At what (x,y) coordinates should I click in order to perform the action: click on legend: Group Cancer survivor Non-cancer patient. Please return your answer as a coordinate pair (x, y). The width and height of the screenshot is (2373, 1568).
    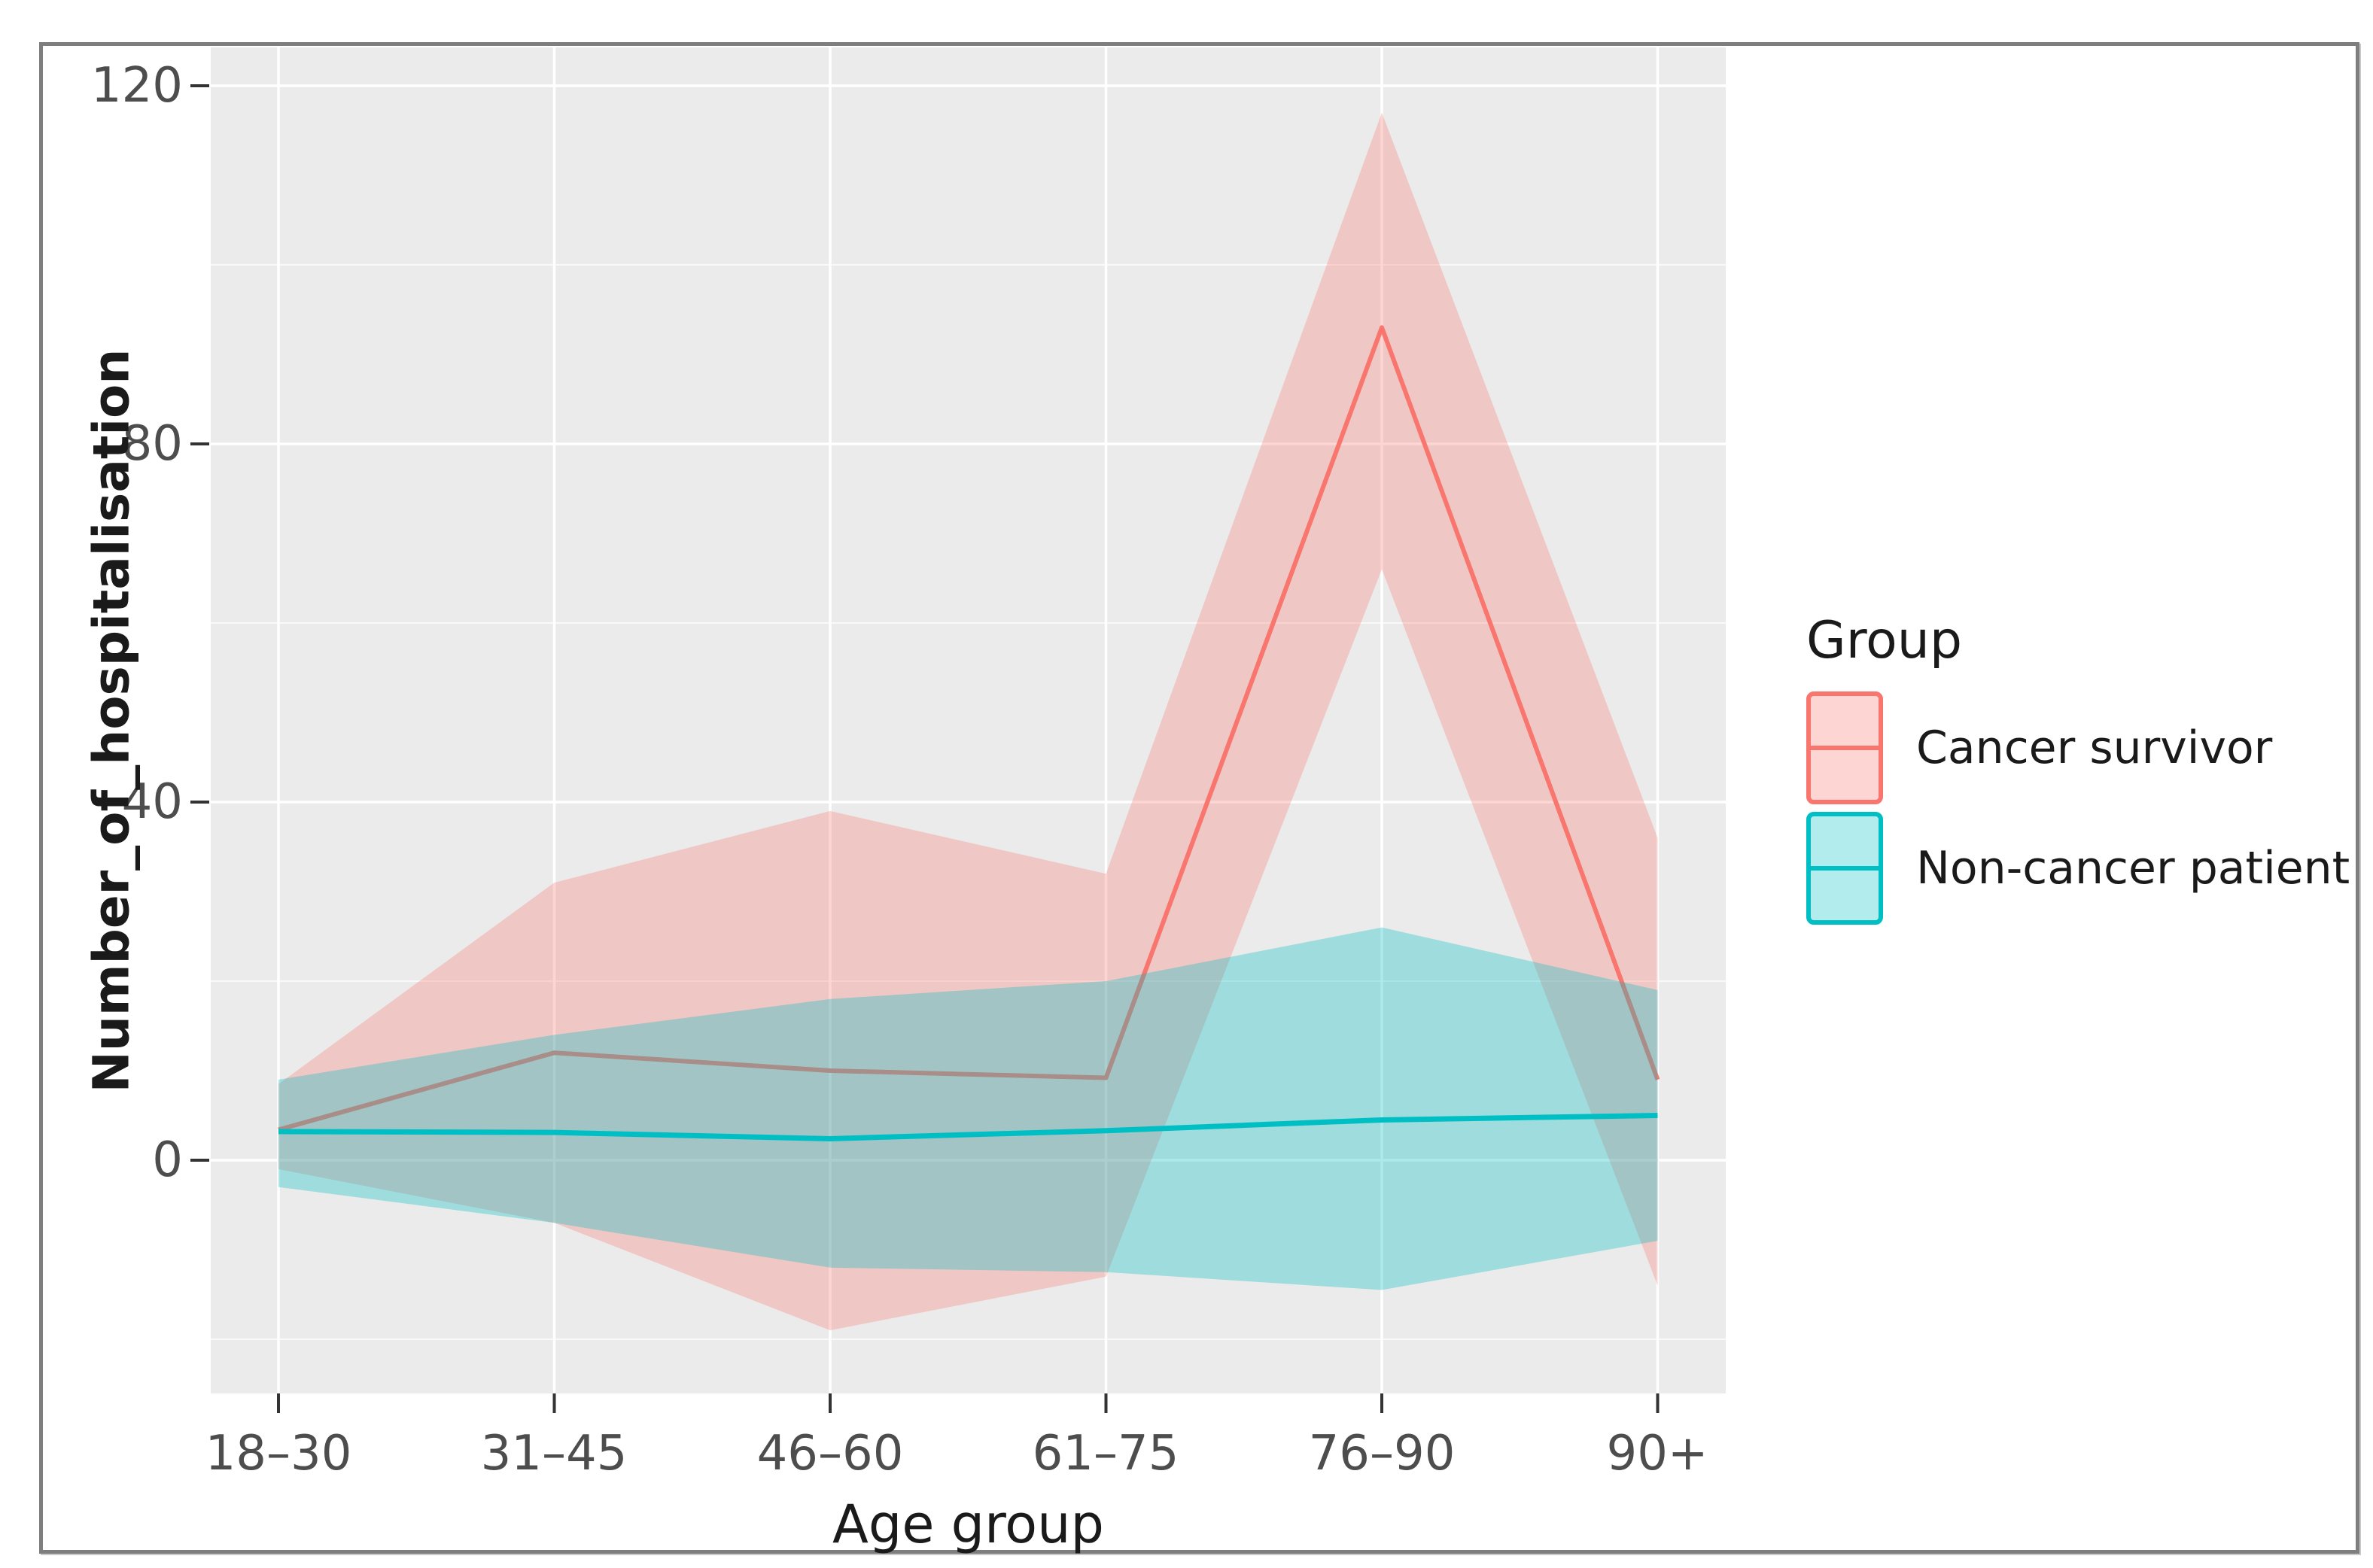
    Looking at the image, I should click on (2078, 771).